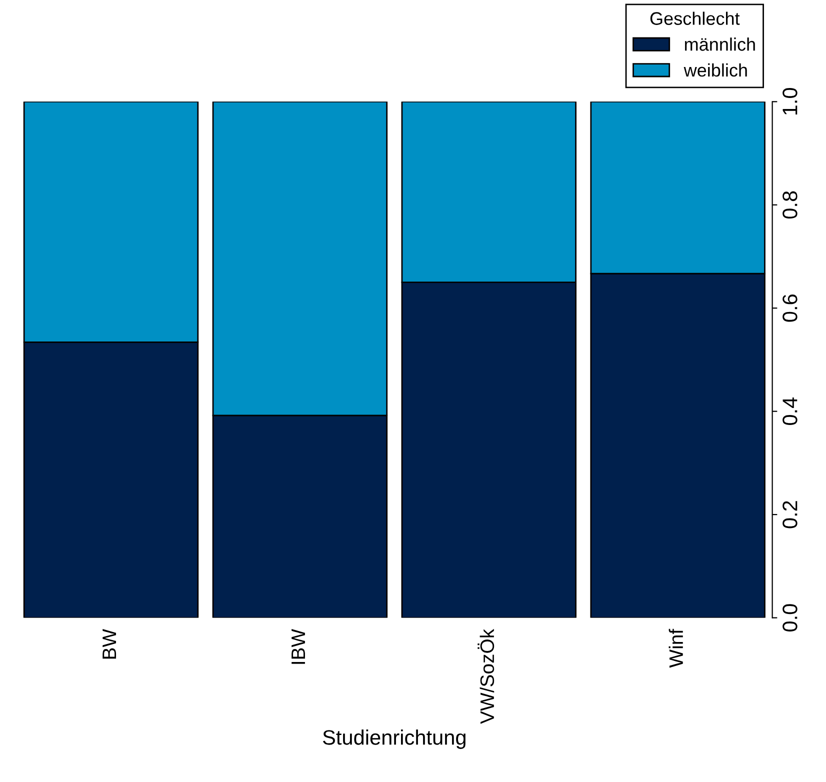 The height and width of the screenshot is (782, 826). I want to click on x-tick-label: BW, so click(109, 643).